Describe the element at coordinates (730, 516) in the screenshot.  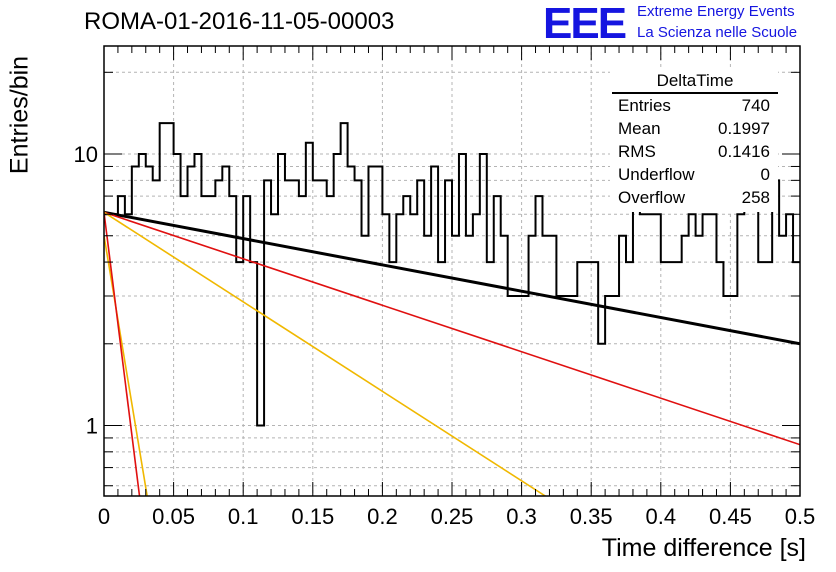
I see `x-tick-label: 0.45` at that location.